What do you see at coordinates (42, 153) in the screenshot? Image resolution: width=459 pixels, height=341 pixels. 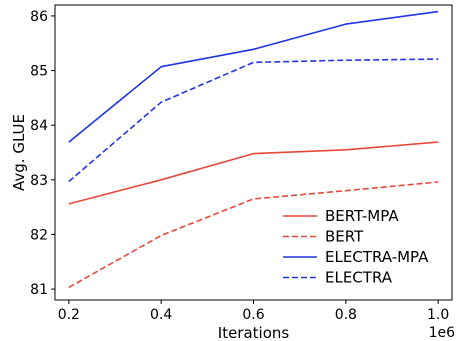 I see `y-axis-ticks: 81 82 83 84 85 86` at bounding box center [42, 153].